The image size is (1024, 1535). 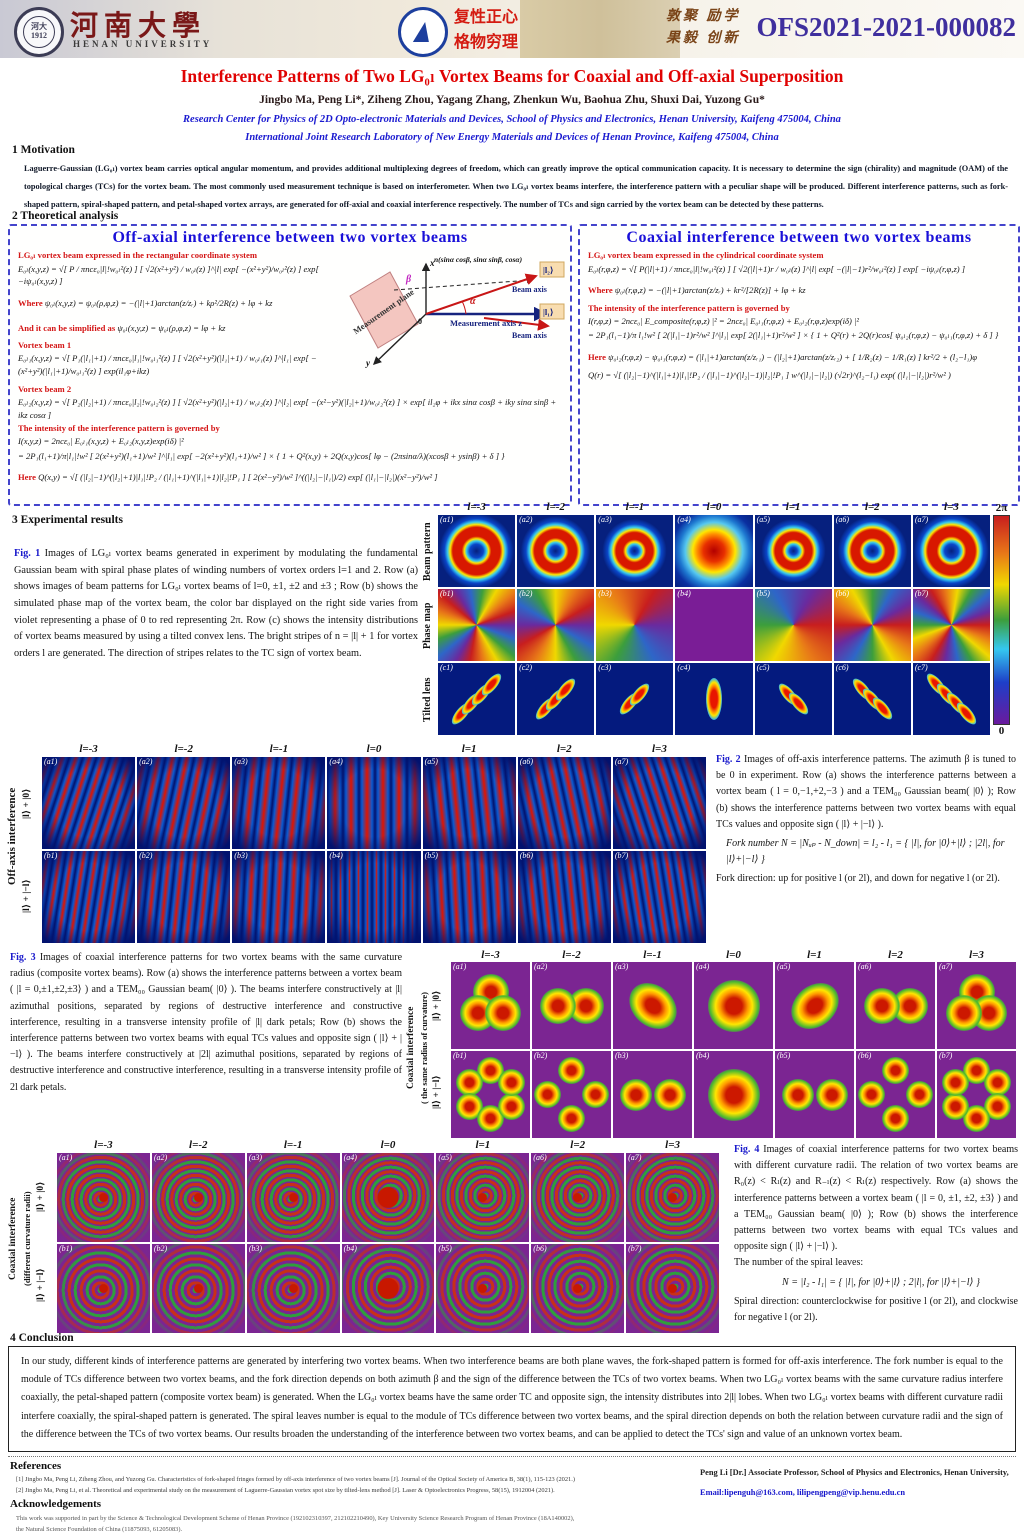 What do you see at coordinates (350, 1248) in the screenshot?
I see `panel-label: (b4)` at bounding box center [350, 1248].